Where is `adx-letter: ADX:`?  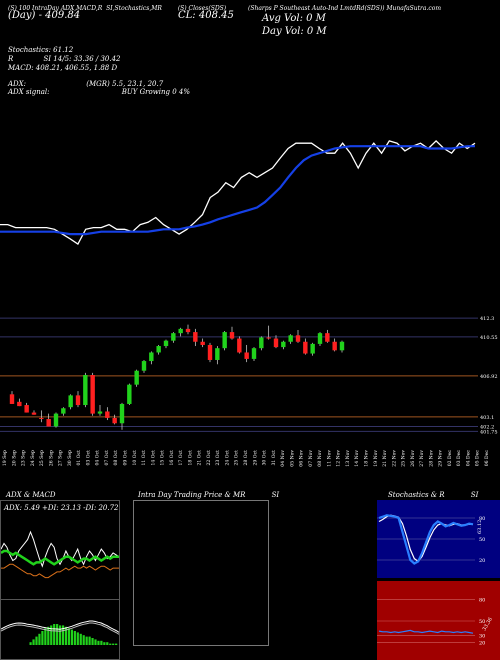
adx-letter: ADX: is located at coordinates (17, 84).